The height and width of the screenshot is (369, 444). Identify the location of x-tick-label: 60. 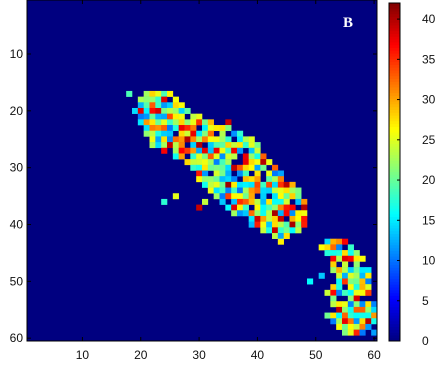
(374, 355).